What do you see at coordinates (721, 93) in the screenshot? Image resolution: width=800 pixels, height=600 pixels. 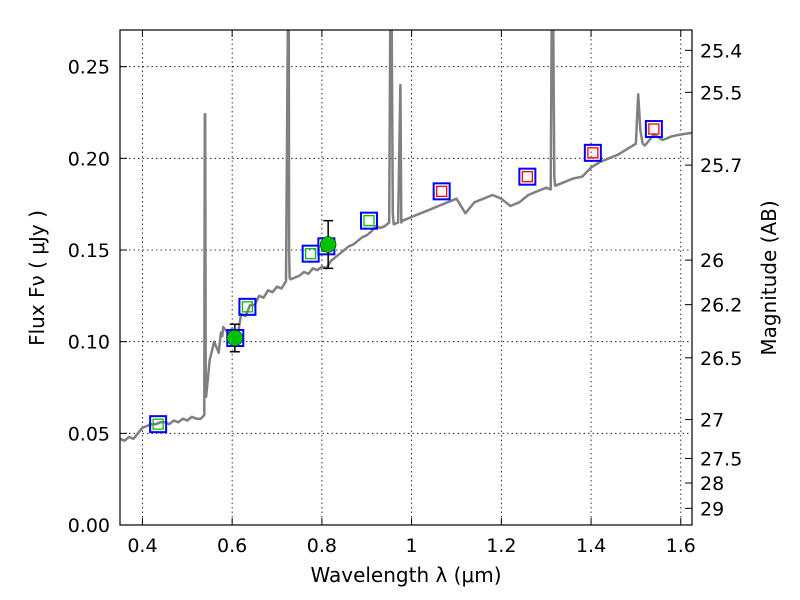 I see `y2-tick-label: 25.5` at bounding box center [721, 93].